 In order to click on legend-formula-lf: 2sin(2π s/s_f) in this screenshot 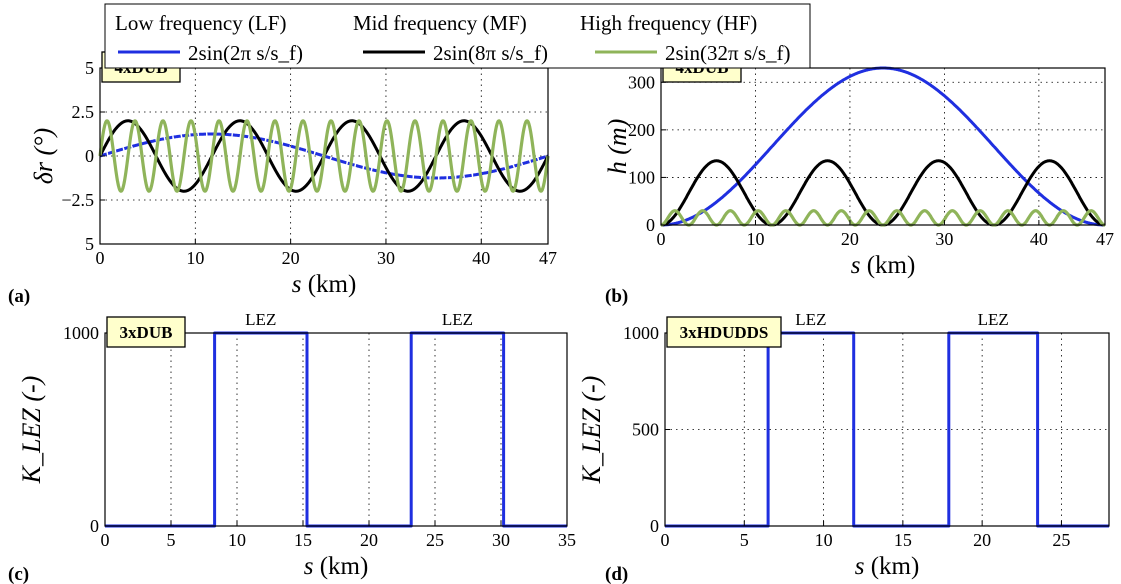, I will do `click(245, 53)`.